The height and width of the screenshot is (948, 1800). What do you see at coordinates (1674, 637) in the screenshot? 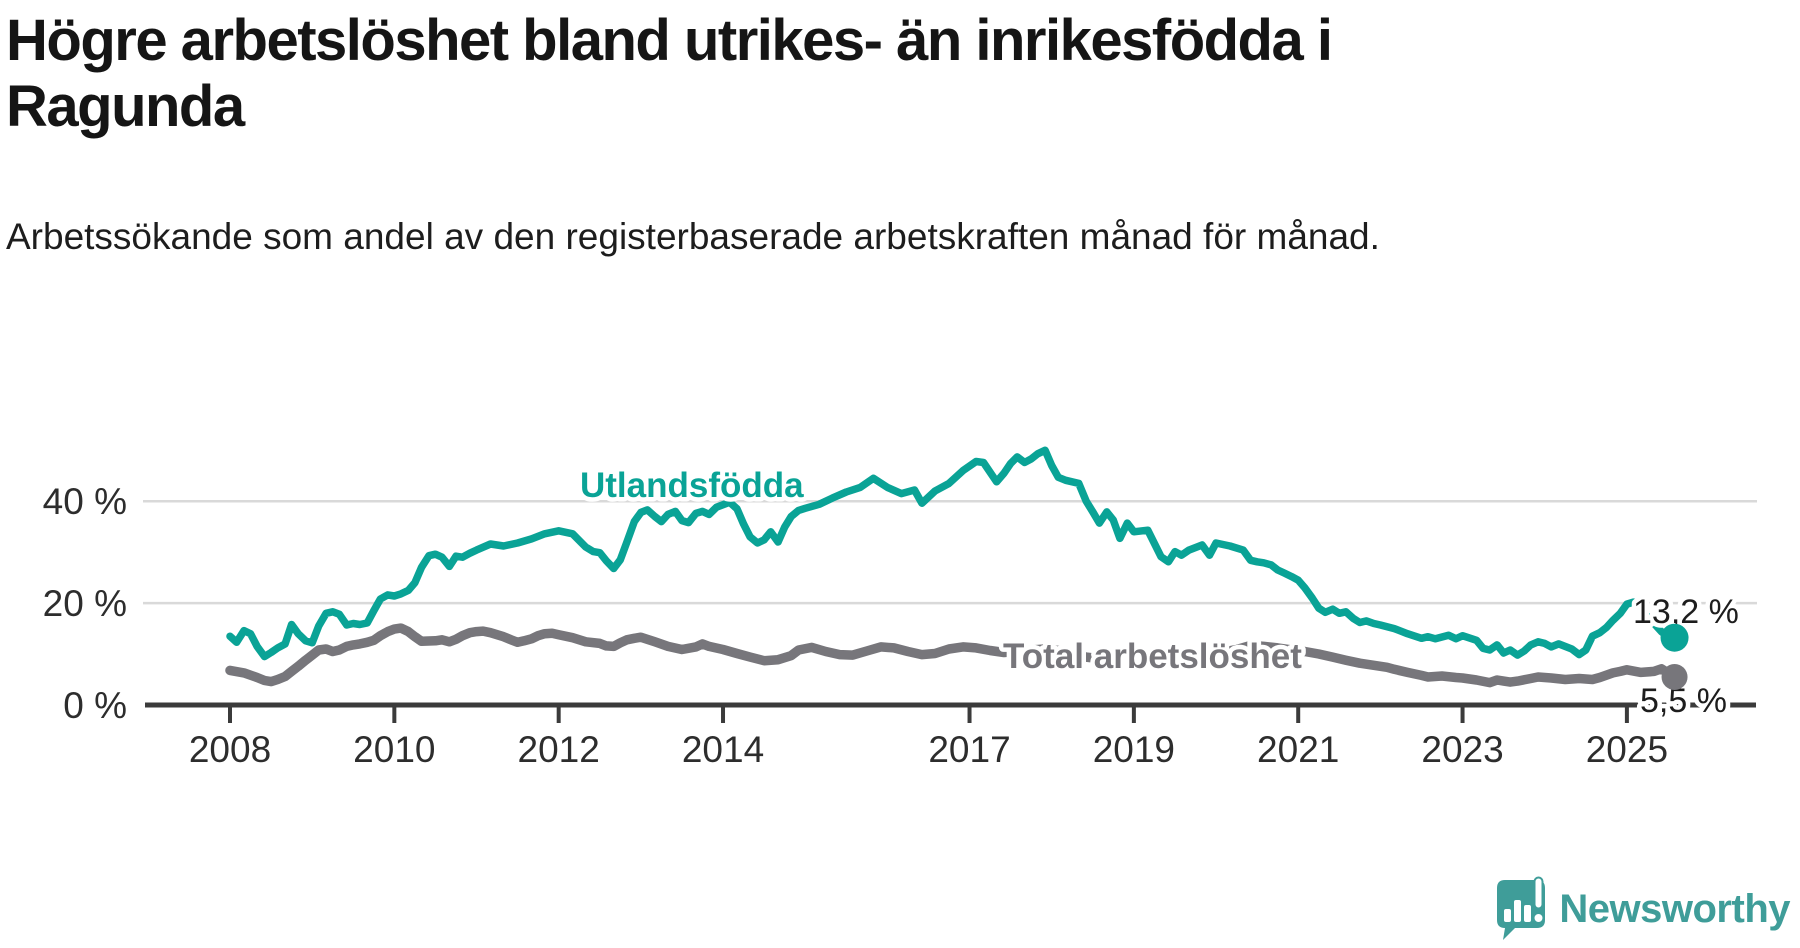
I see `utlandsfodda-end-dot` at bounding box center [1674, 637].